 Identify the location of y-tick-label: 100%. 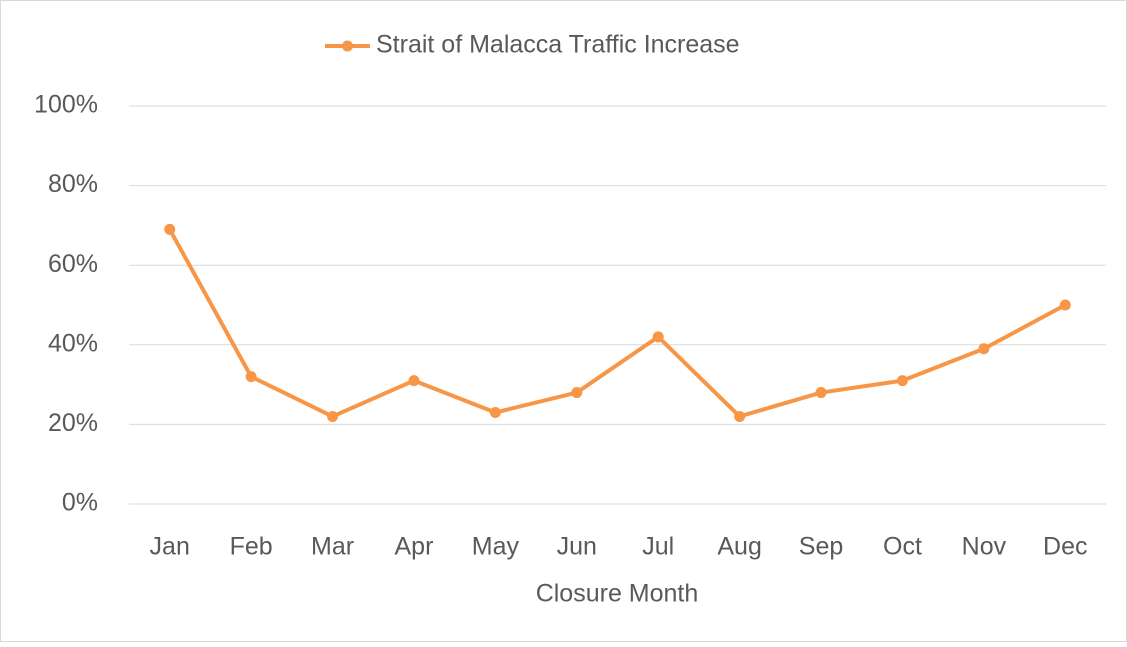
(66, 105).